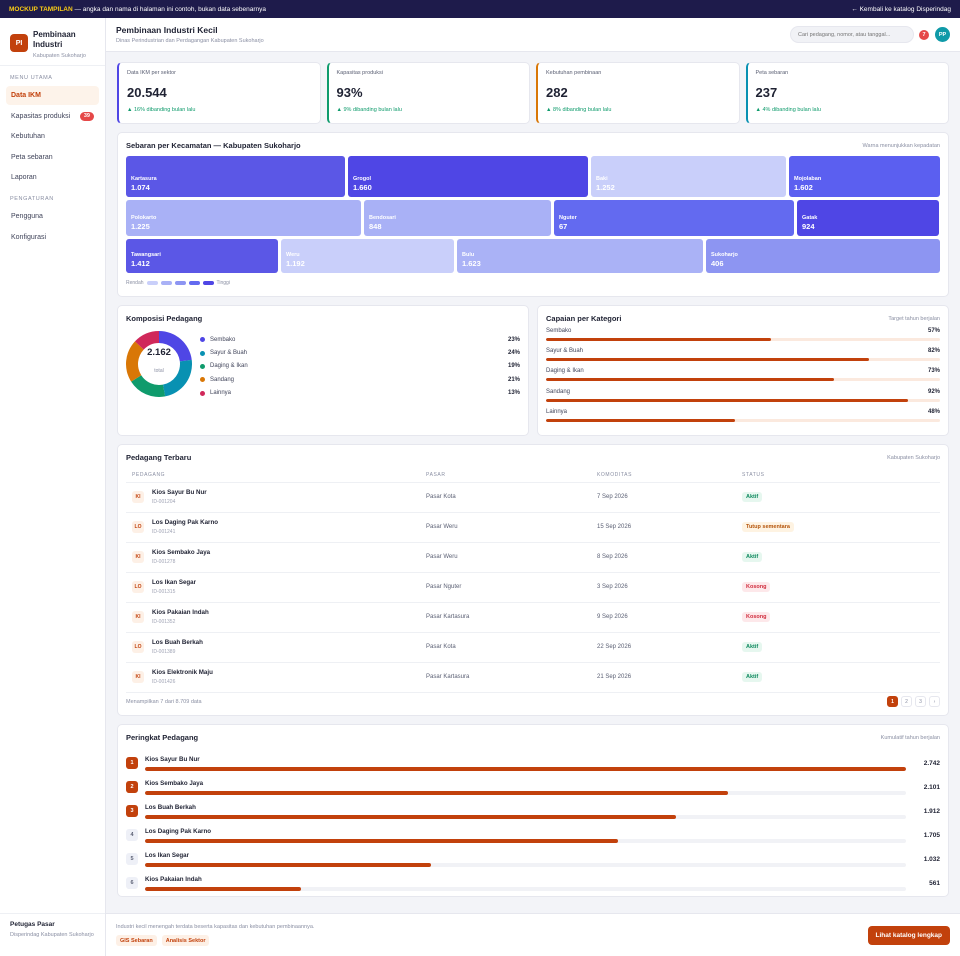  Describe the element at coordinates (159, 364) in the screenshot. I see `composition-donut: 2.162 total` at that location.